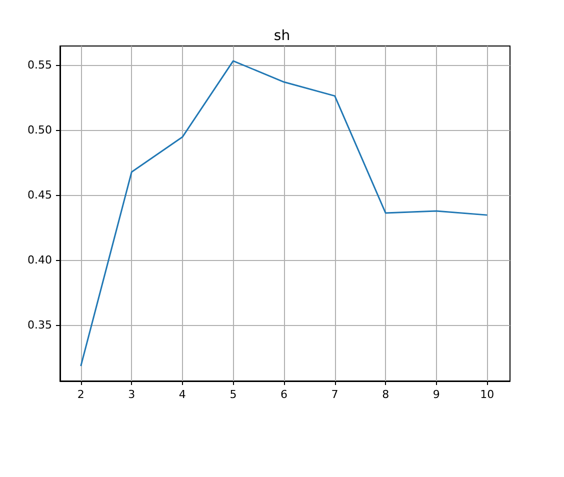 The height and width of the screenshot is (477, 564). What do you see at coordinates (334, 394) in the screenshot?
I see `x-tick-label: 7` at bounding box center [334, 394].